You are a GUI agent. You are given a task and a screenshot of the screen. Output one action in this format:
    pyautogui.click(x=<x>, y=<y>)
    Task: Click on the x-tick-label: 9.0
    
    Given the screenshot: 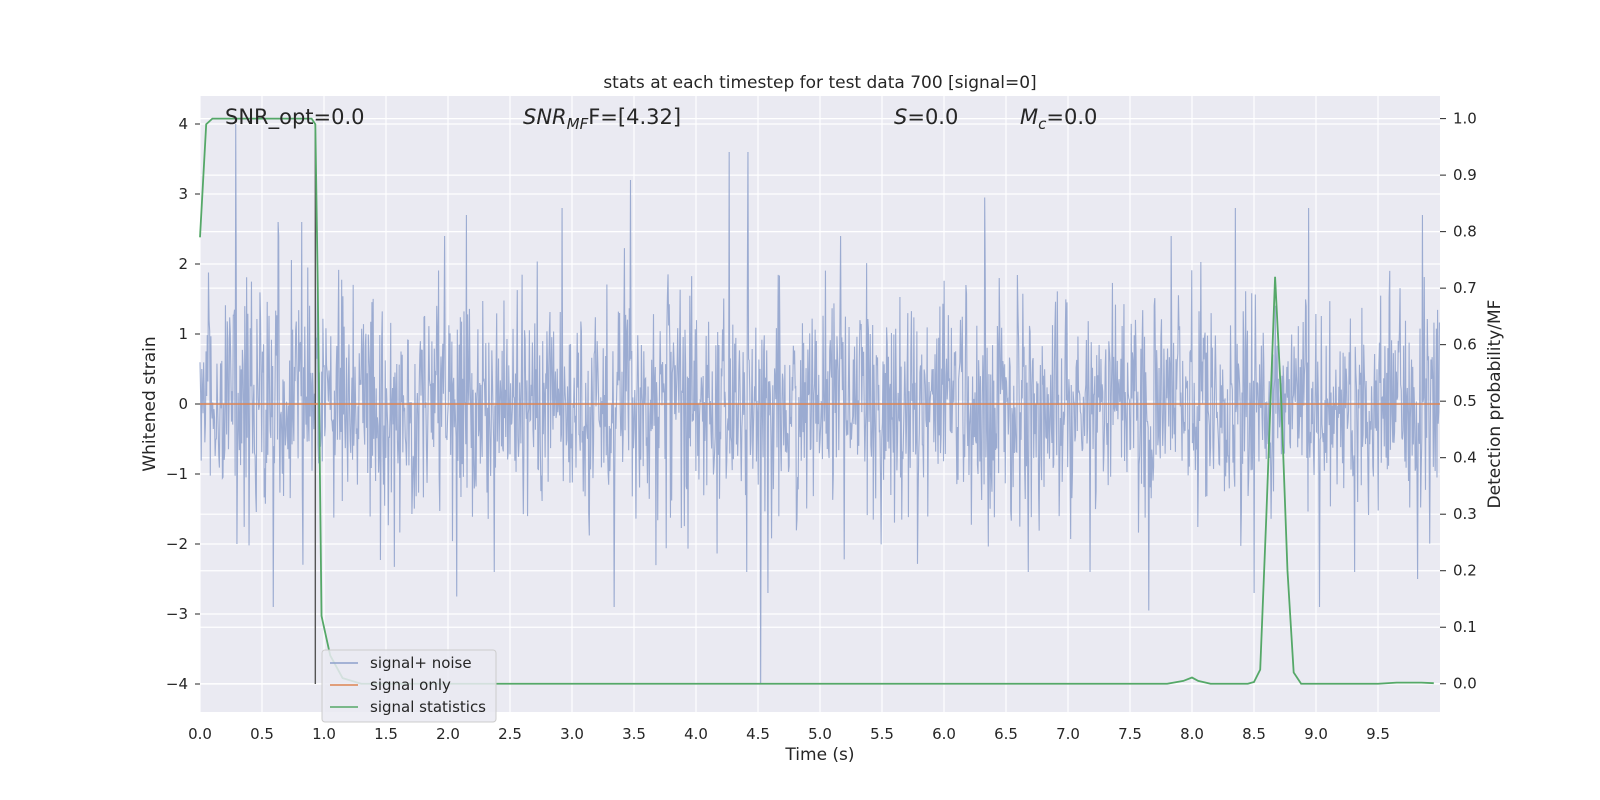 What is the action you would take?
    pyautogui.click(x=1316, y=734)
    